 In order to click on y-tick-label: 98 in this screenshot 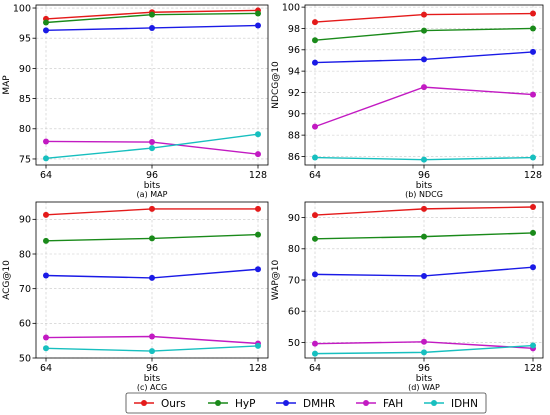, I will do `click(294, 29)`.